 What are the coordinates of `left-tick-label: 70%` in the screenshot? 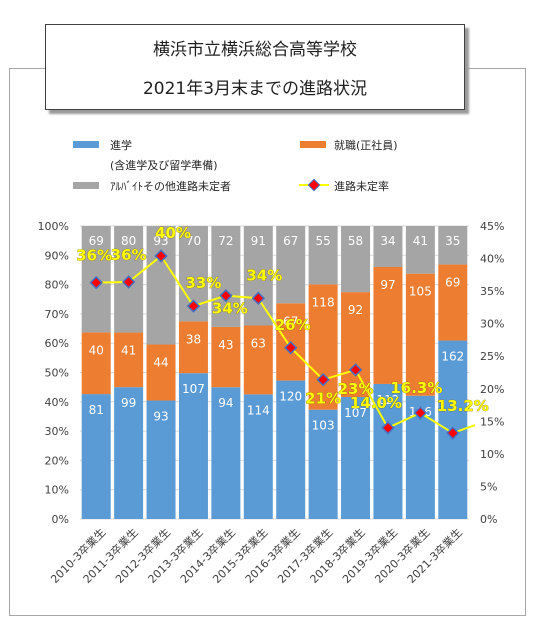 It's located at (57, 314).